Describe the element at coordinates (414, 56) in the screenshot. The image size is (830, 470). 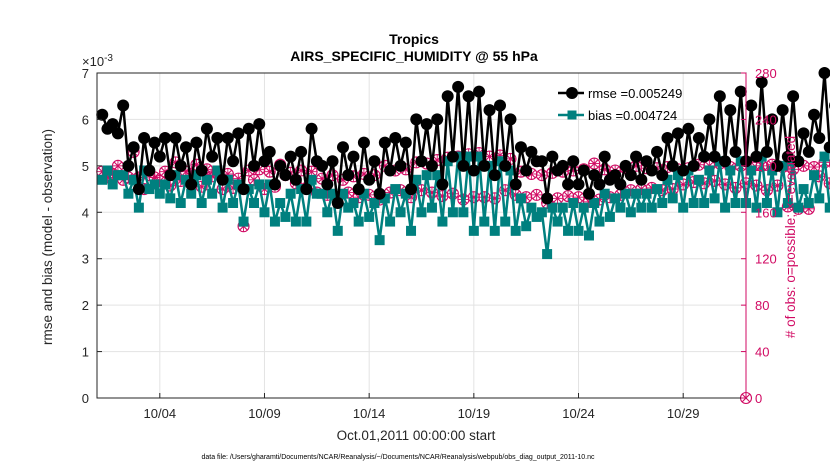
I see `chart-subtitle: AIRS_SPECIFIC_HUMIDITY @ 55 hPa` at that location.